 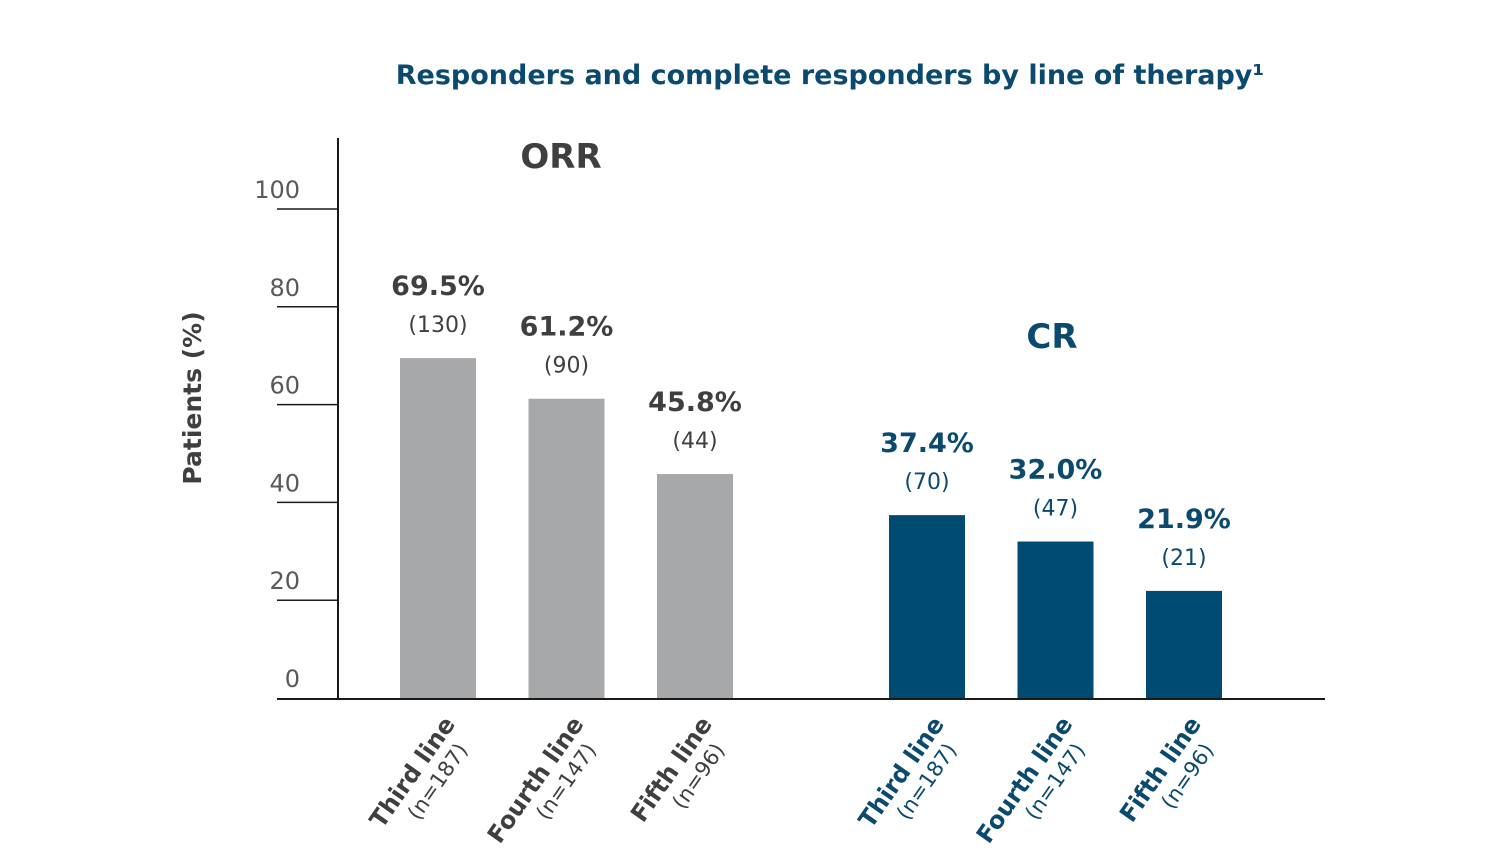 What do you see at coordinates (284, 288) in the screenshot?
I see `y-tick-label: 80` at bounding box center [284, 288].